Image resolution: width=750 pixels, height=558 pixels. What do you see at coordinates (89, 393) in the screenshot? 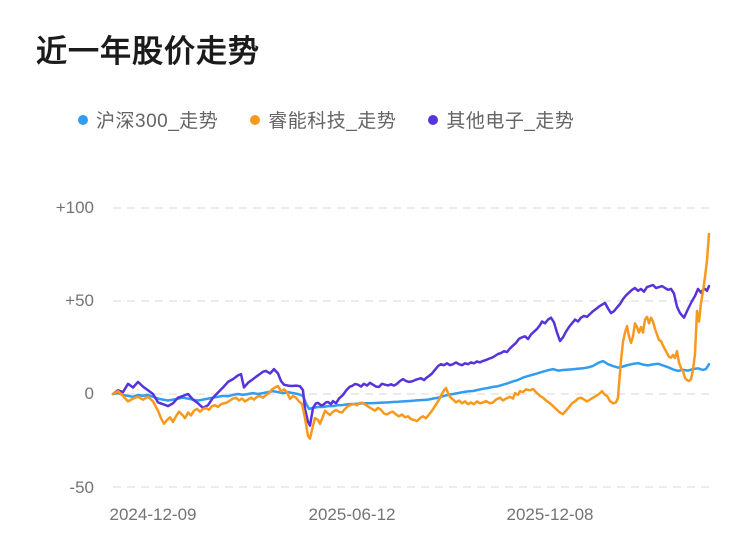
I see `y-axis-tick-label: 0` at bounding box center [89, 393].